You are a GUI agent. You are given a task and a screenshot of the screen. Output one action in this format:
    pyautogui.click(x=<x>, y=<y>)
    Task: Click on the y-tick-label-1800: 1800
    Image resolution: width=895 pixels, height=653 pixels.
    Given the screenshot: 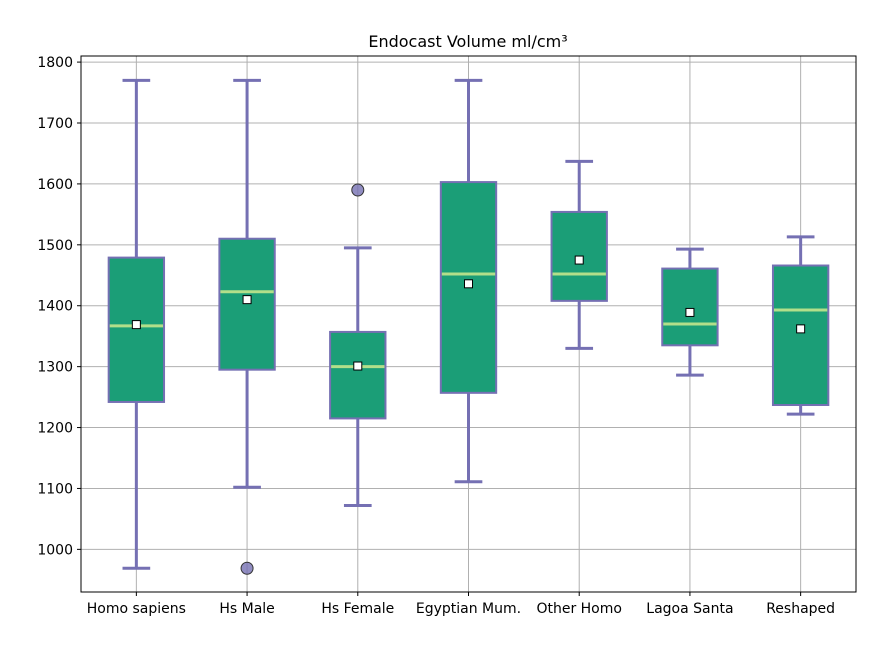 What is the action you would take?
    pyautogui.click(x=55, y=63)
    